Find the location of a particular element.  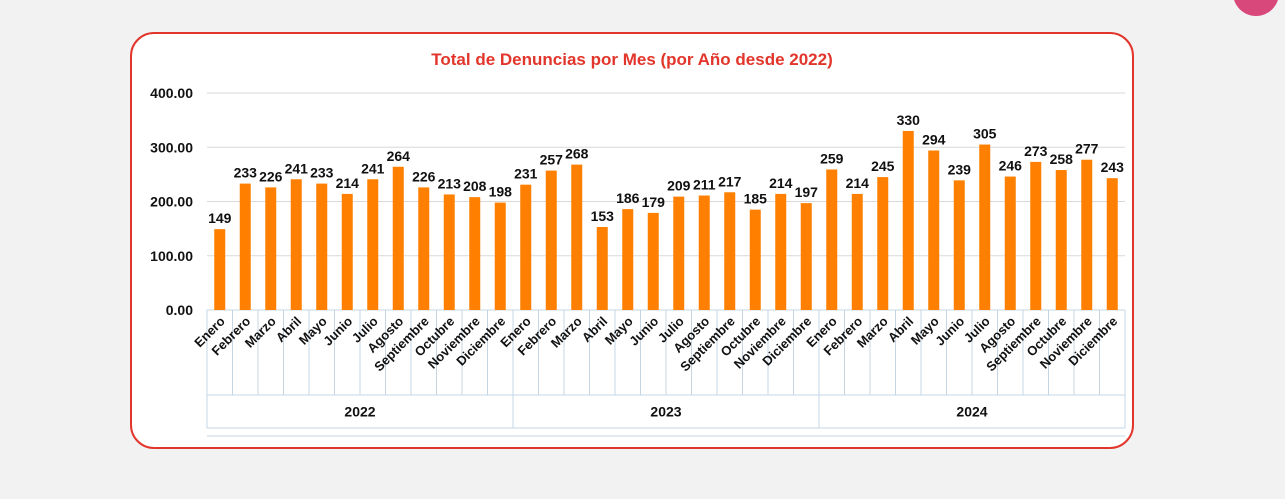

bar-value-label: 211 is located at coordinates (704, 185).